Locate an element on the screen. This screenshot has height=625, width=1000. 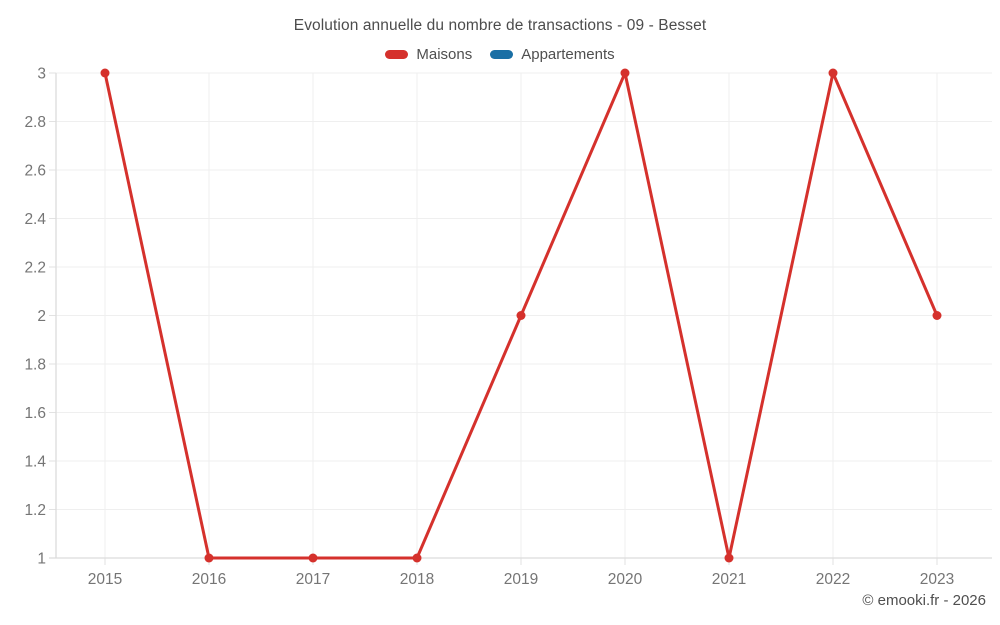
legend-label-appartements: Appartements is located at coordinates (568, 54).